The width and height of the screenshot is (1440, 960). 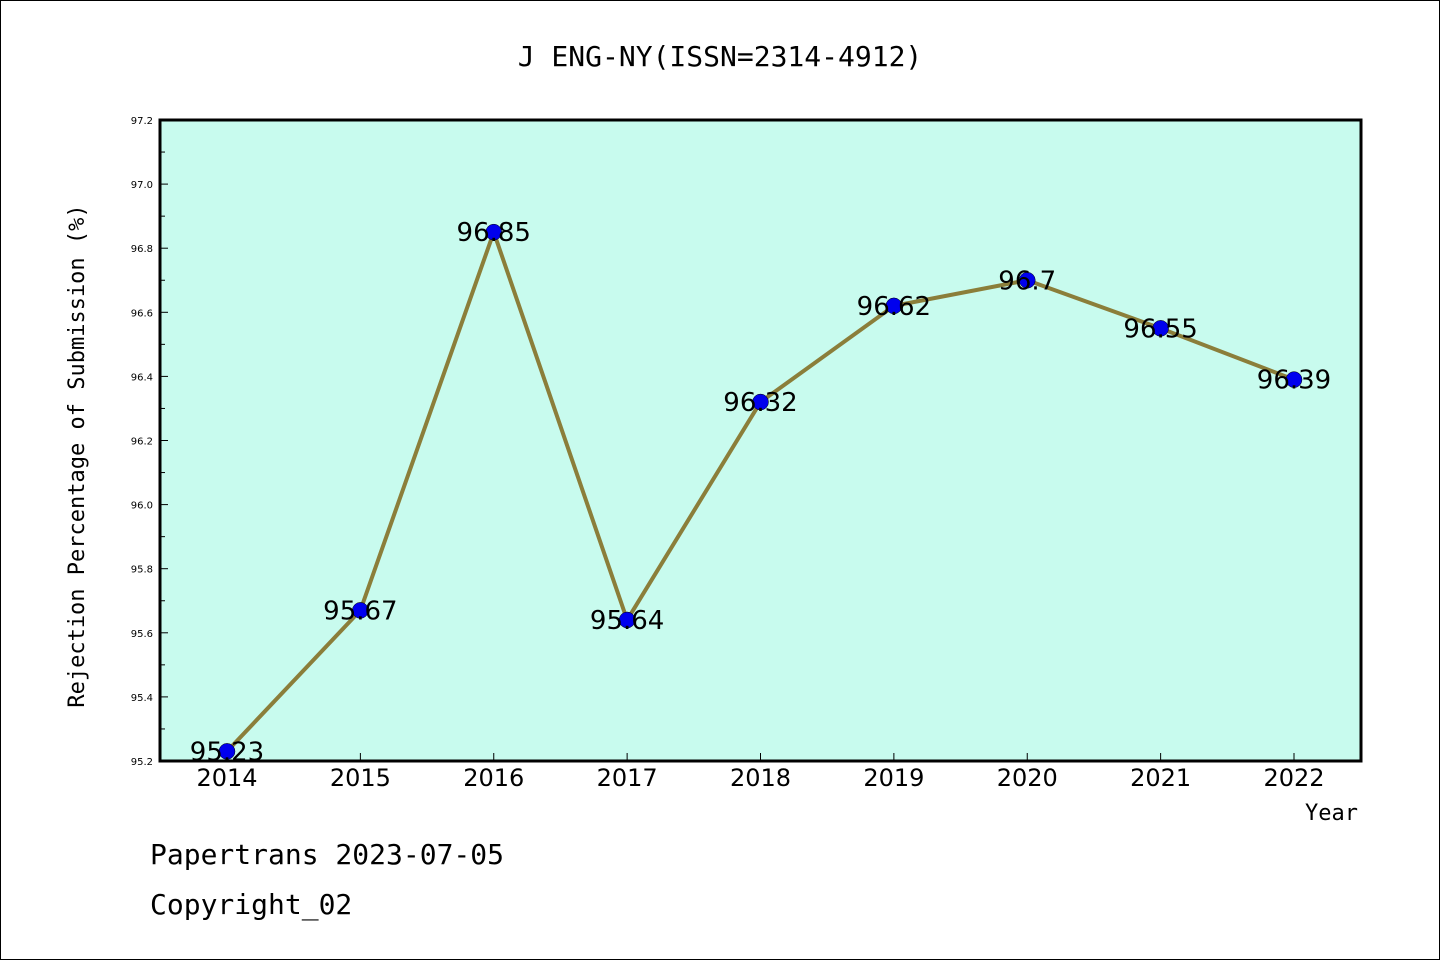 I want to click on data-label: 96.62, so click(x=894, y=307).